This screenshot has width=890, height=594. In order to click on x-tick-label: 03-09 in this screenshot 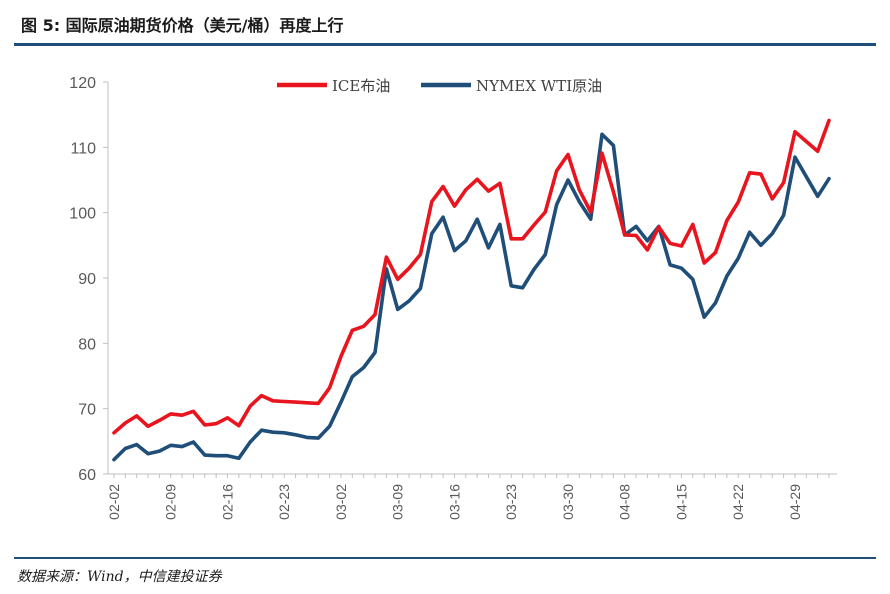, I will do `click(398, 502)`.